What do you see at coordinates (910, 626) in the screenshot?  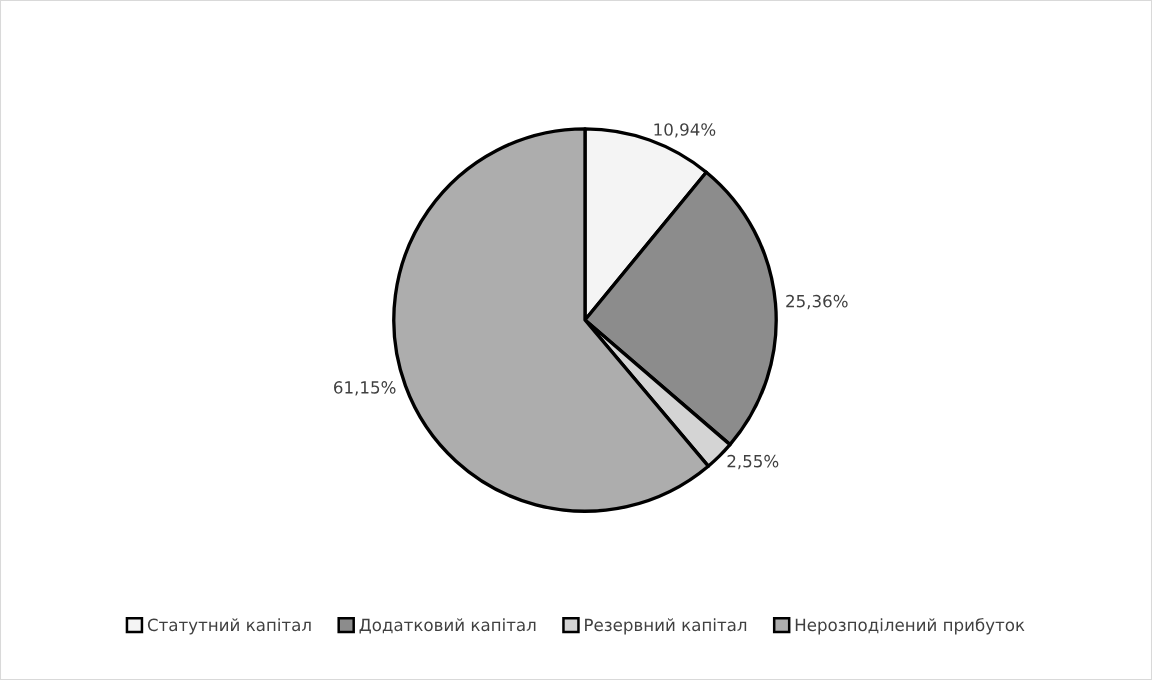 I see `legend-label: Нерозподілений прибуток` at bounding box center [910, 626].